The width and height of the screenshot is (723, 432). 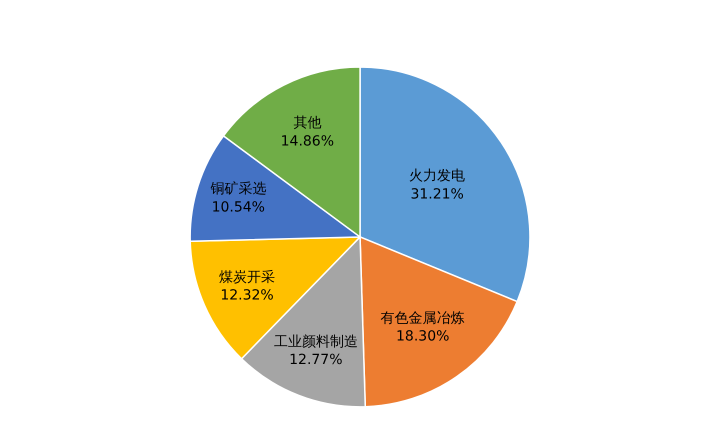 I want to click on data-label: 18.30%, so click(x=423, y=336).